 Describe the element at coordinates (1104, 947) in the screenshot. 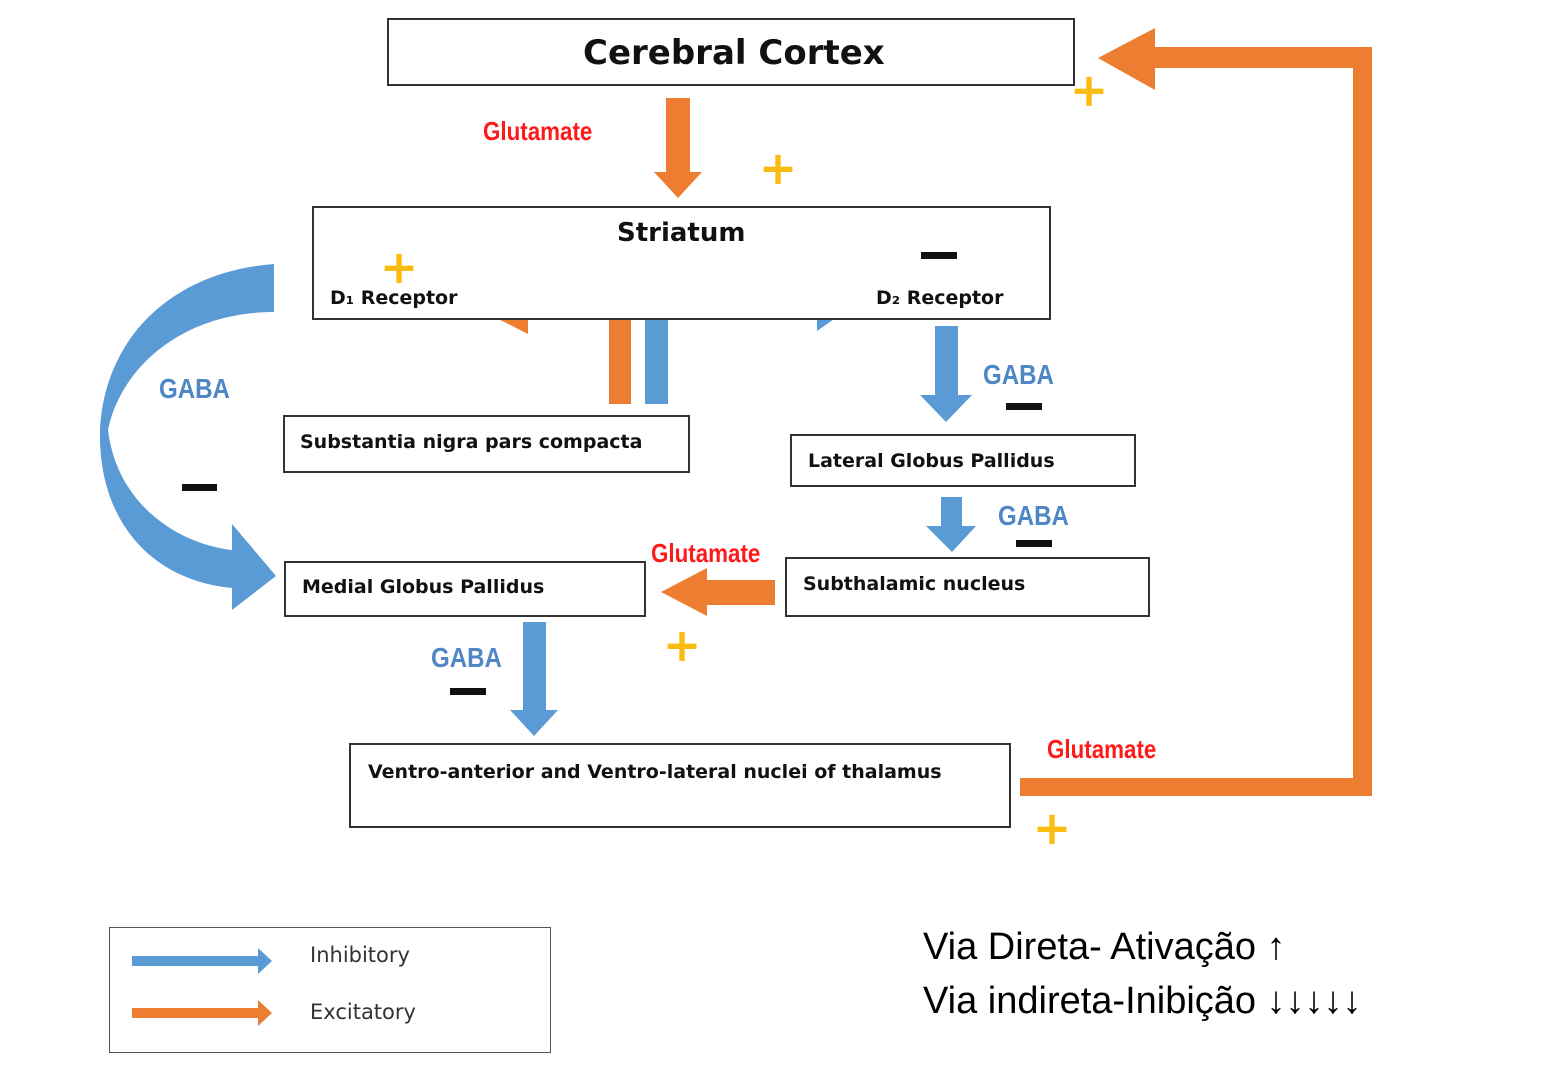

I see `note-direct-pathway: Via Direta- Ativação ↑` at that location.